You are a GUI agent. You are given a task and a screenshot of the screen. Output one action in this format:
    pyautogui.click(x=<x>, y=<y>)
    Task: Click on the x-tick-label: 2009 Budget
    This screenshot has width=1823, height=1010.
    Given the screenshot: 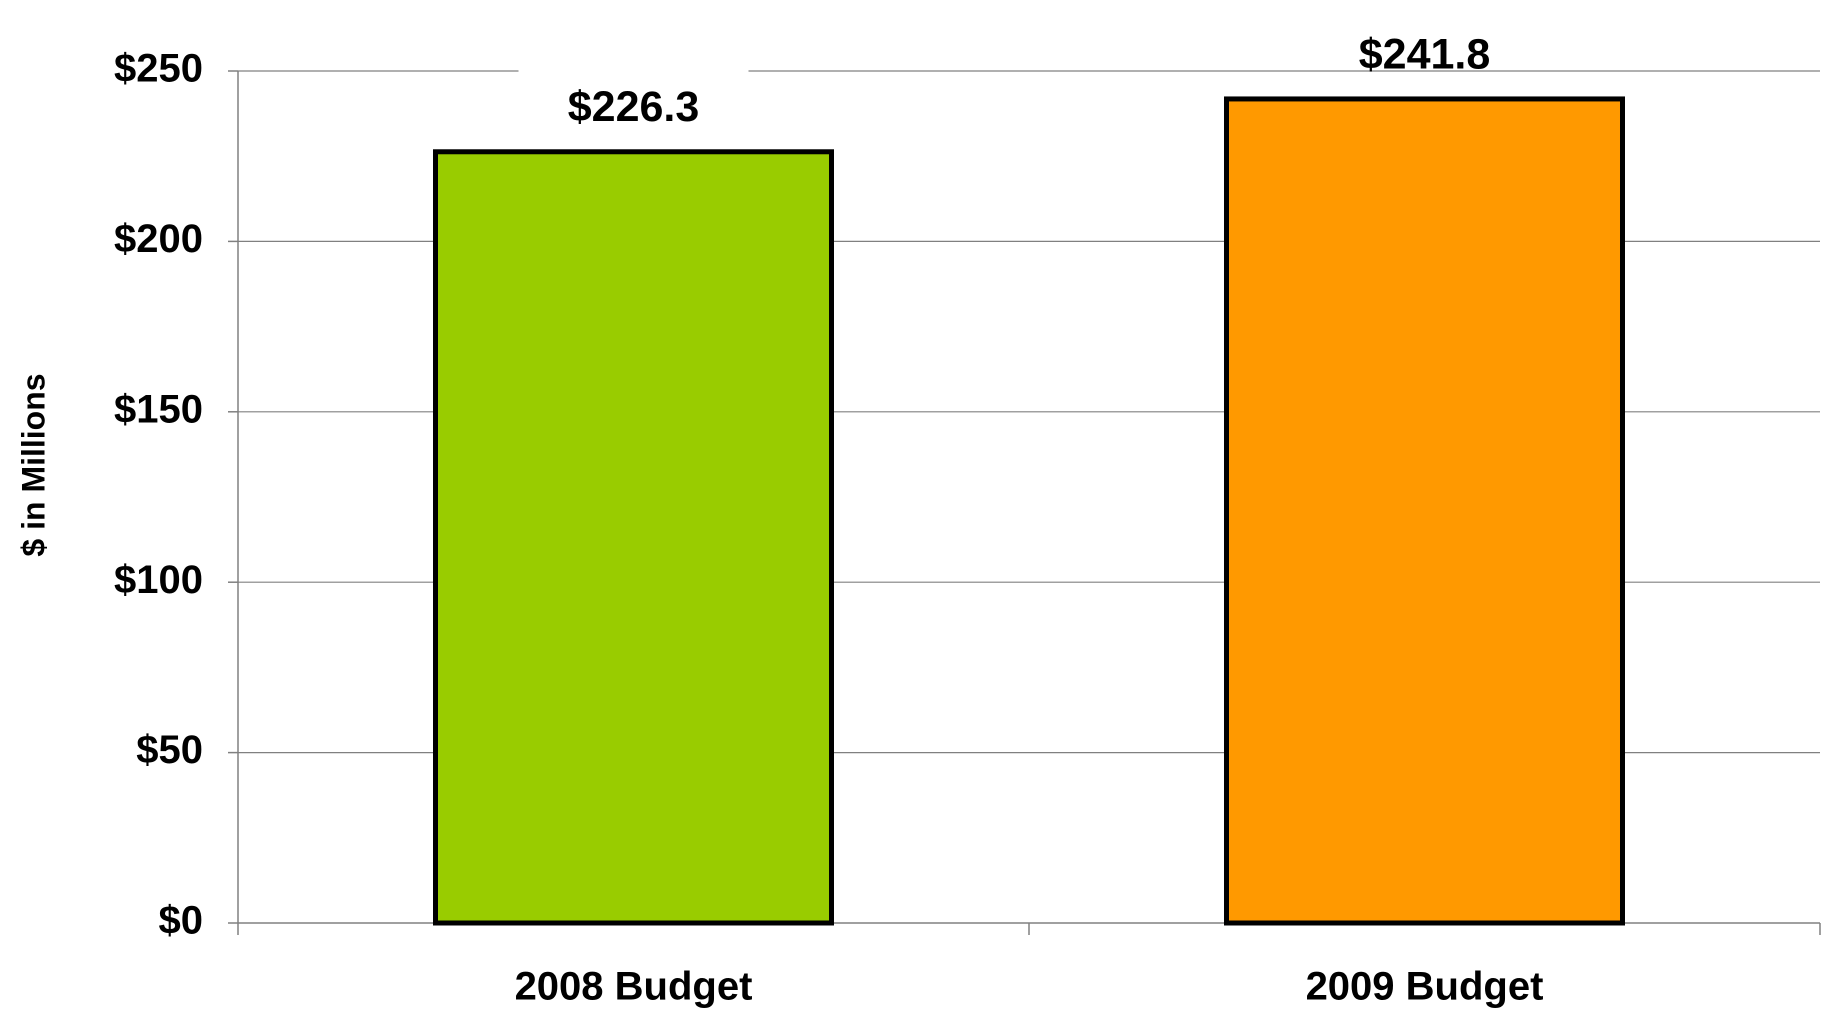 What is the action you would take?
    pyautogui.click(x=1425, y=987)
    